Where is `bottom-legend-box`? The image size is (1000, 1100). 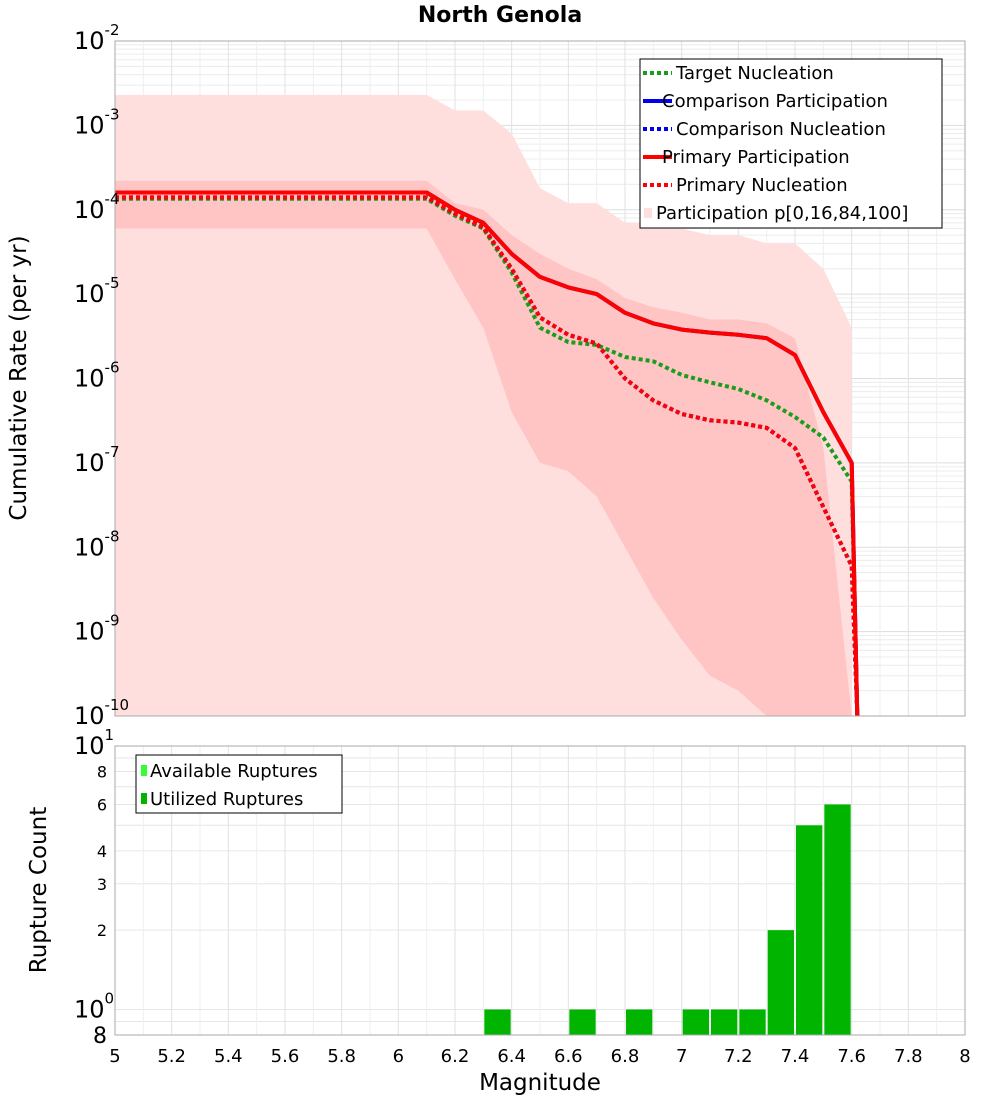 bottom-legend-box is located at coordinates (239, 784).